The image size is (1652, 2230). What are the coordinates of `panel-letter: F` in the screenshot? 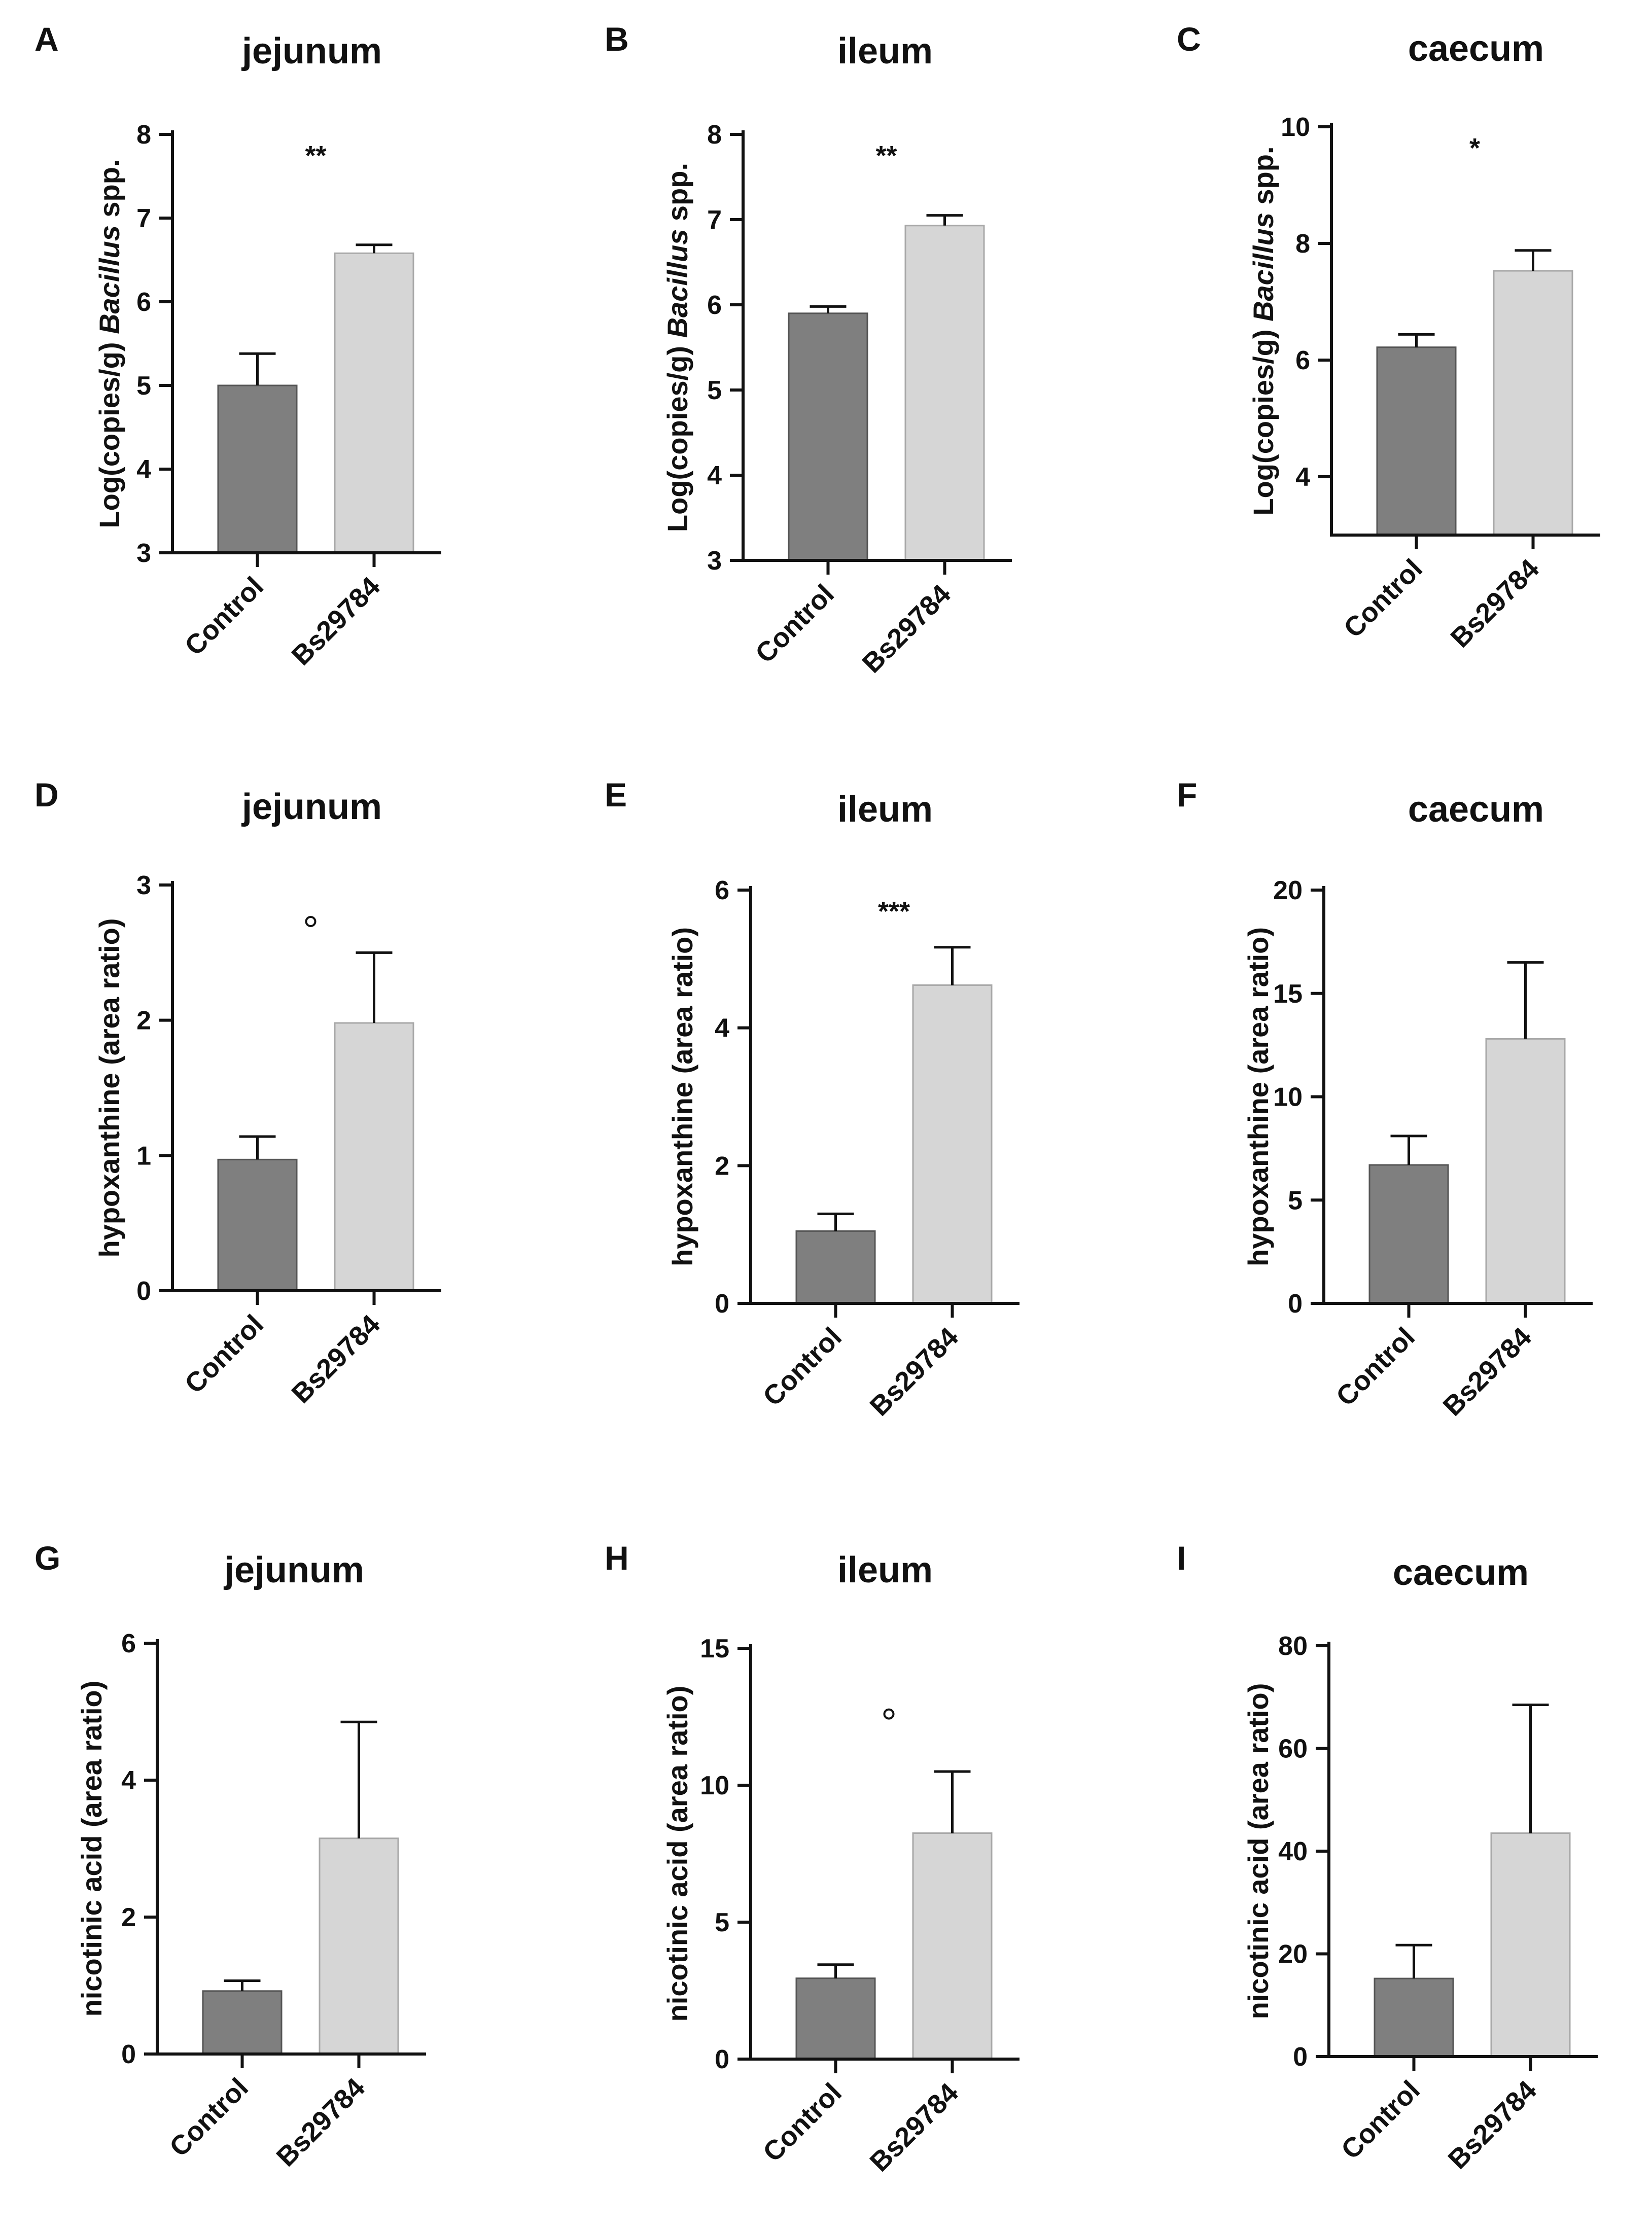 It's located at (1187, 794).